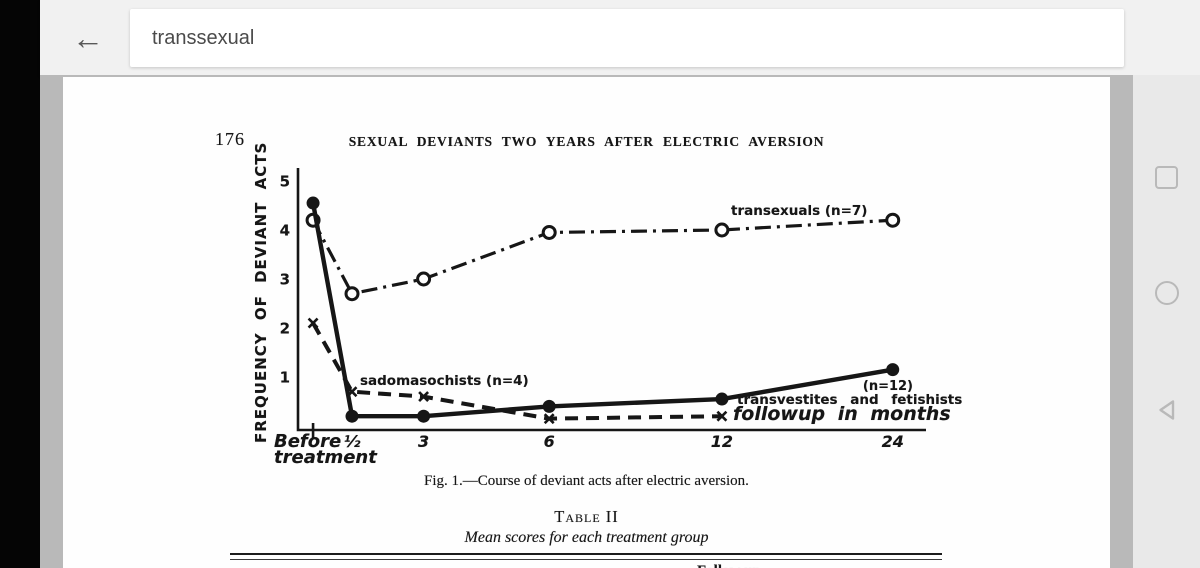 The width and height of the screenshot is (1200, 568). Describe the element at coordinates (586, 556) in the screenshot. I see `table-top-rule` at that location.